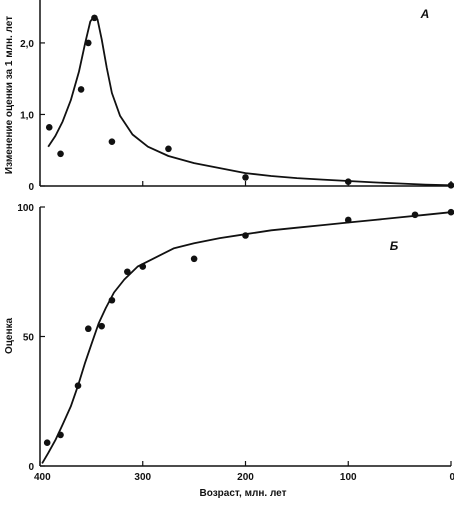  I want to click on panel-a-y-tick-label: 2,0, so click(27, 44).